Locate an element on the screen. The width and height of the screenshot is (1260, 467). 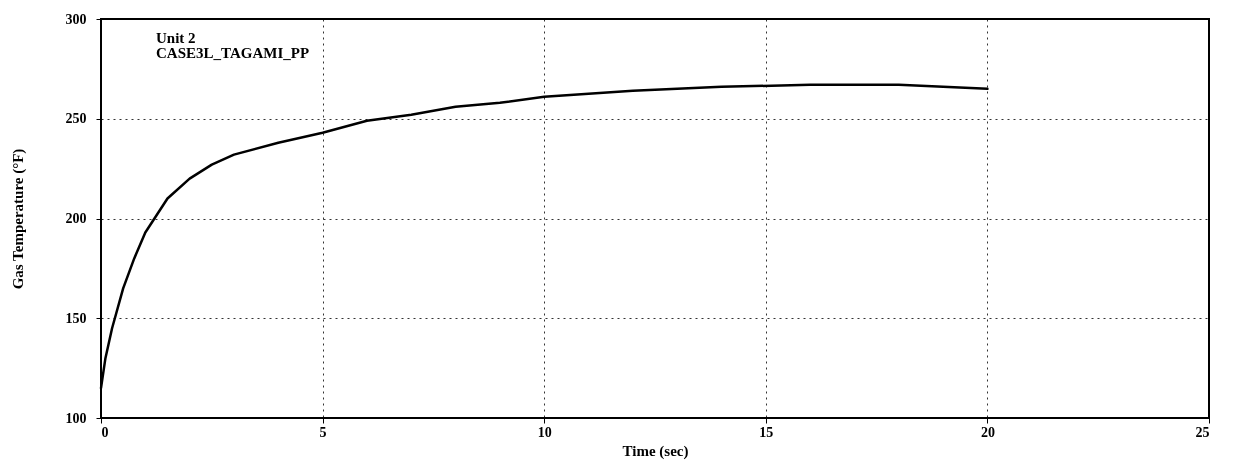
x-tick-label: 15 is located at coordinates (766, 432).